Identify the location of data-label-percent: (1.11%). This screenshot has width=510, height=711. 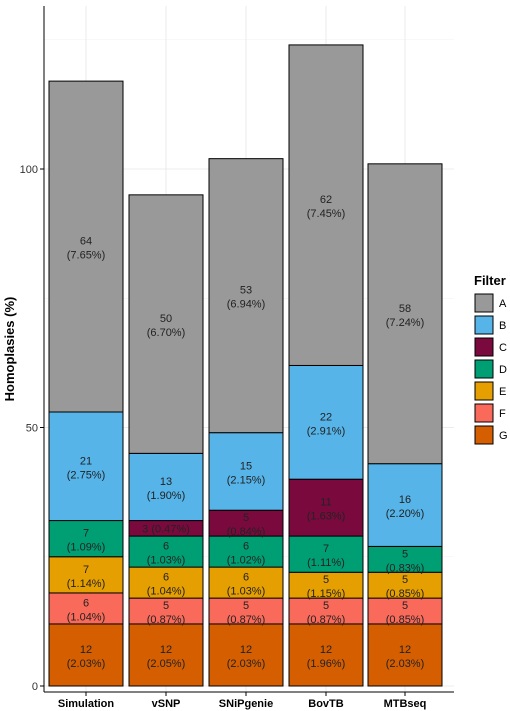
(326, 563).